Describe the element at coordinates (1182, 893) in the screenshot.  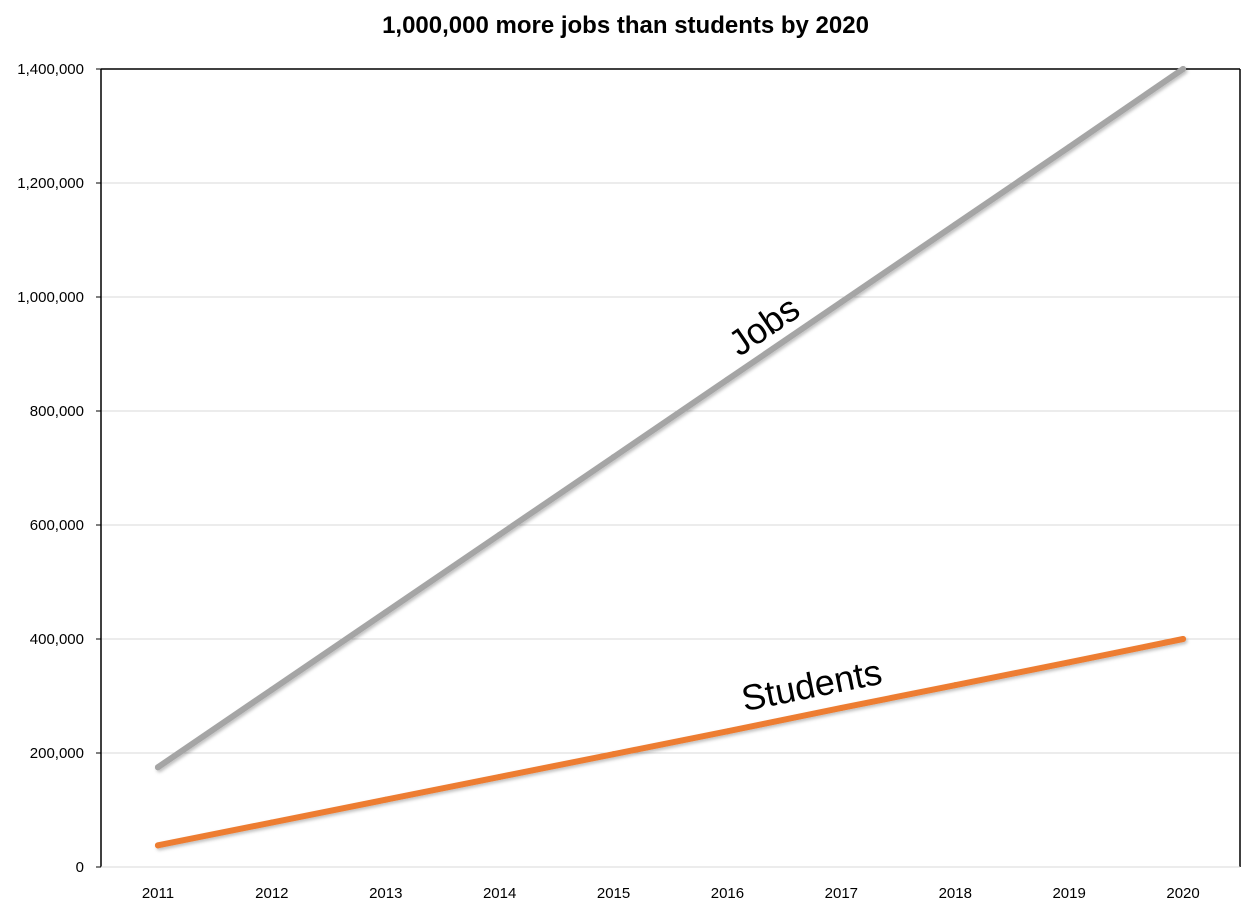
I see `x-tick-label: 2020` at that location.